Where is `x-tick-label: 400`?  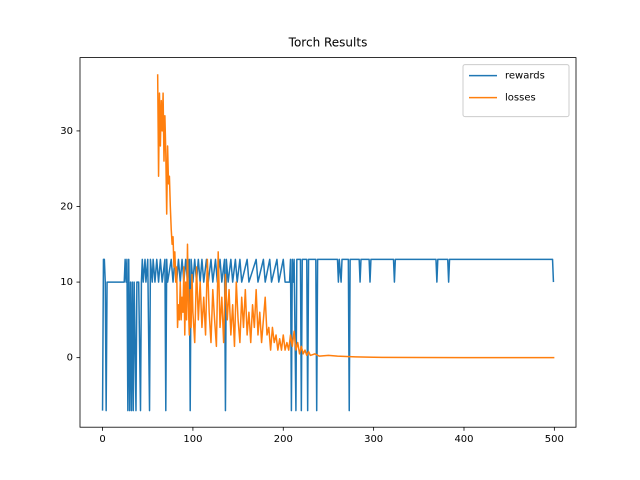
x-tick-label: 400 is located at coordinates (463, 439).